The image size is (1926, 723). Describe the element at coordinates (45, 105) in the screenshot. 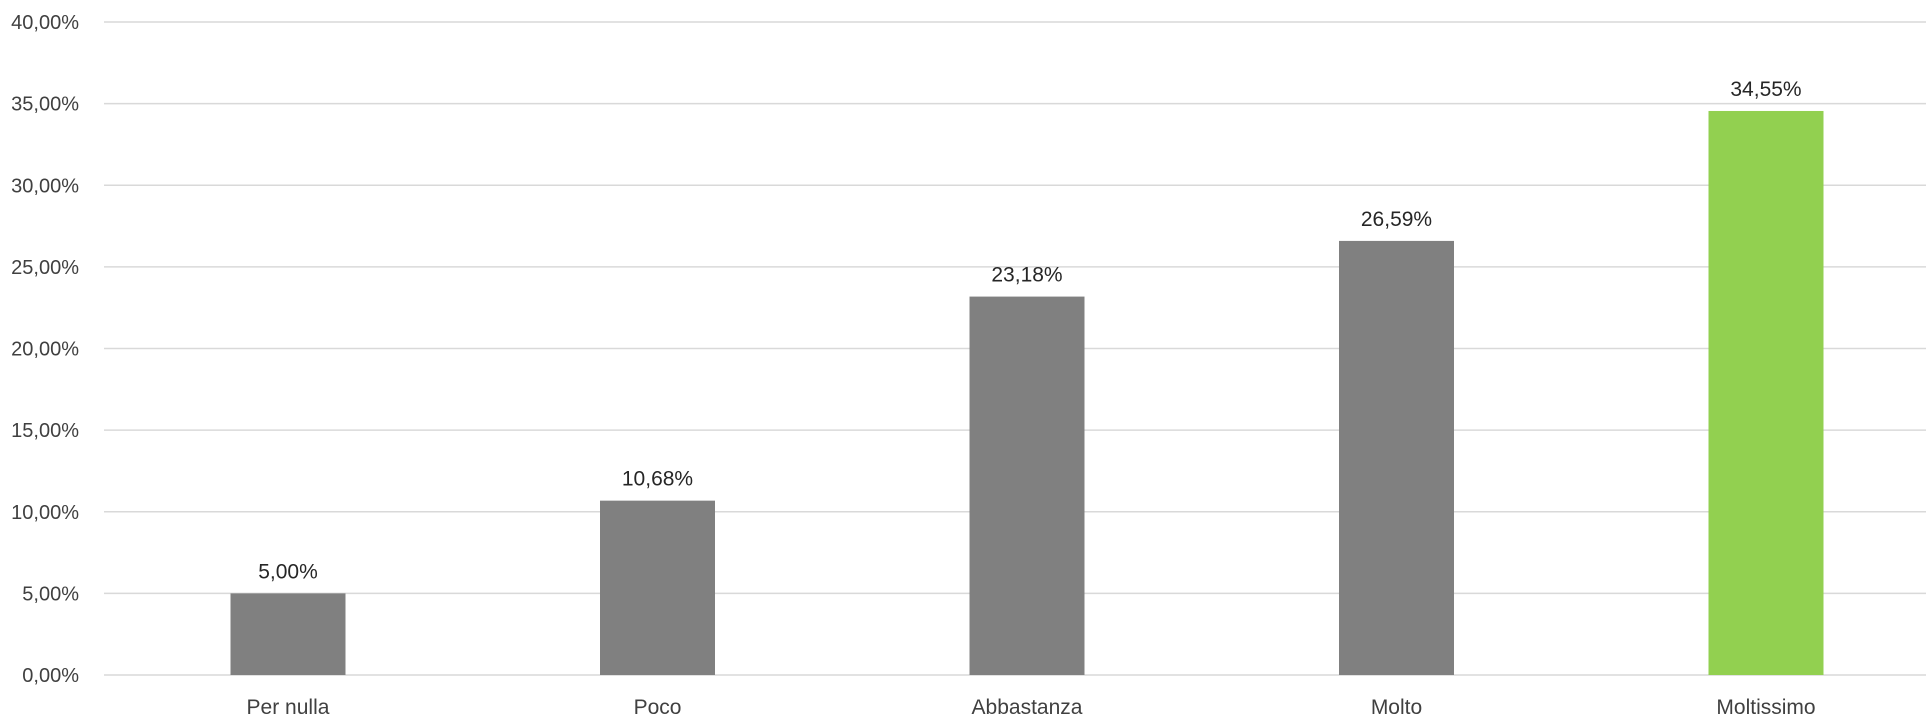

I see `y-tick-label: 35,00%` at that location.